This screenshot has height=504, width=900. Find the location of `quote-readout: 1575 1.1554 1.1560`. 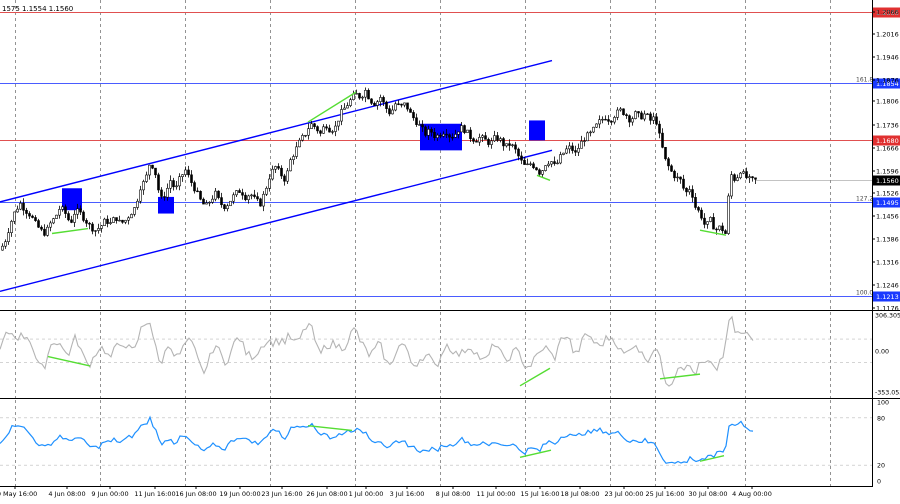

quote-readout: 1575 1.1554 1.1560 is located at coordinates (37, 9).